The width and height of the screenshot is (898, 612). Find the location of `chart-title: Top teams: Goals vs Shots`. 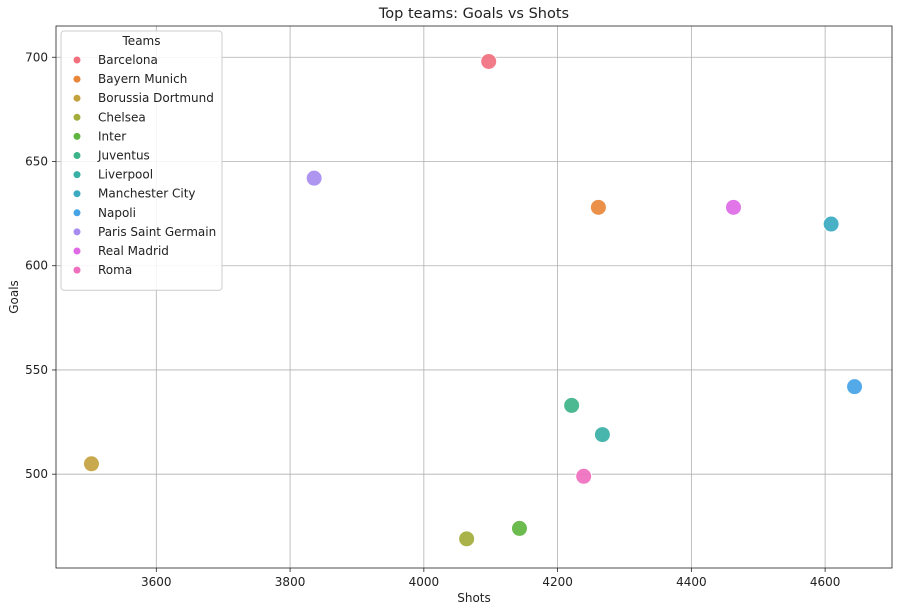

chart-title: Top teams: Goals vs Shots is located at coordinates (473, 14).